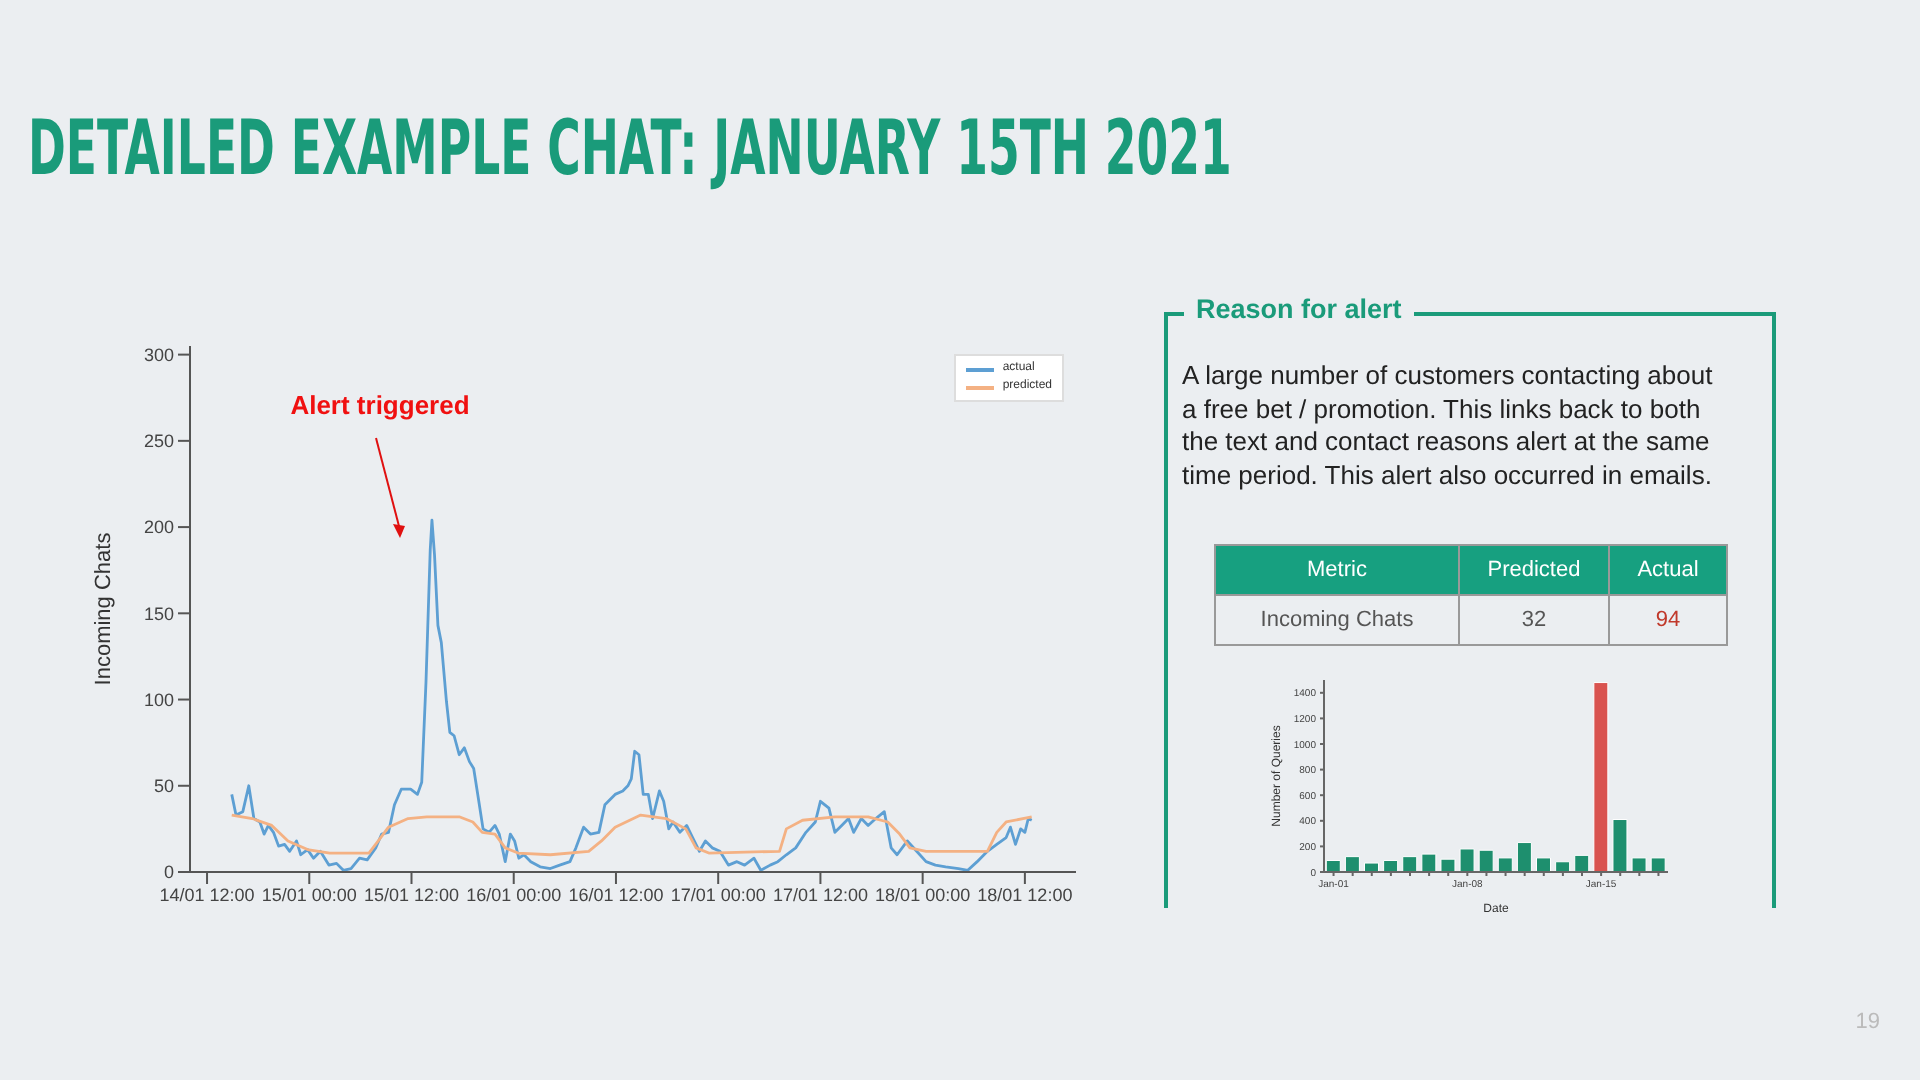  Describe the element at coordinates (309, 894) in the screenshot. I see `x-tick-label: 15/01 00:00` at that location.